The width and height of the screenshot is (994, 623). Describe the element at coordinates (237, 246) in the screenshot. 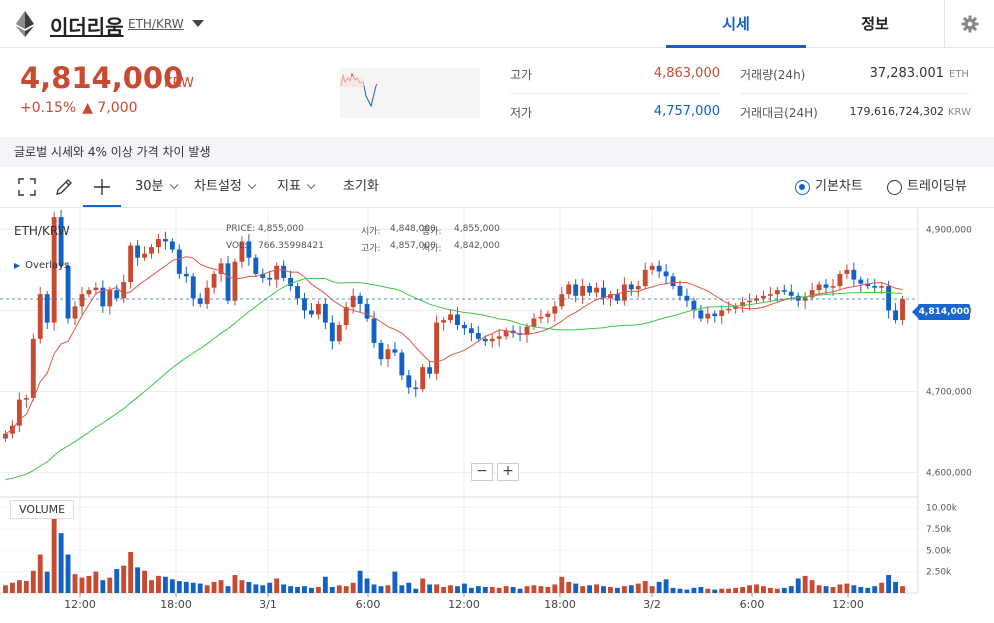

I see `ohlc-vol-label: VOL:` at that location.